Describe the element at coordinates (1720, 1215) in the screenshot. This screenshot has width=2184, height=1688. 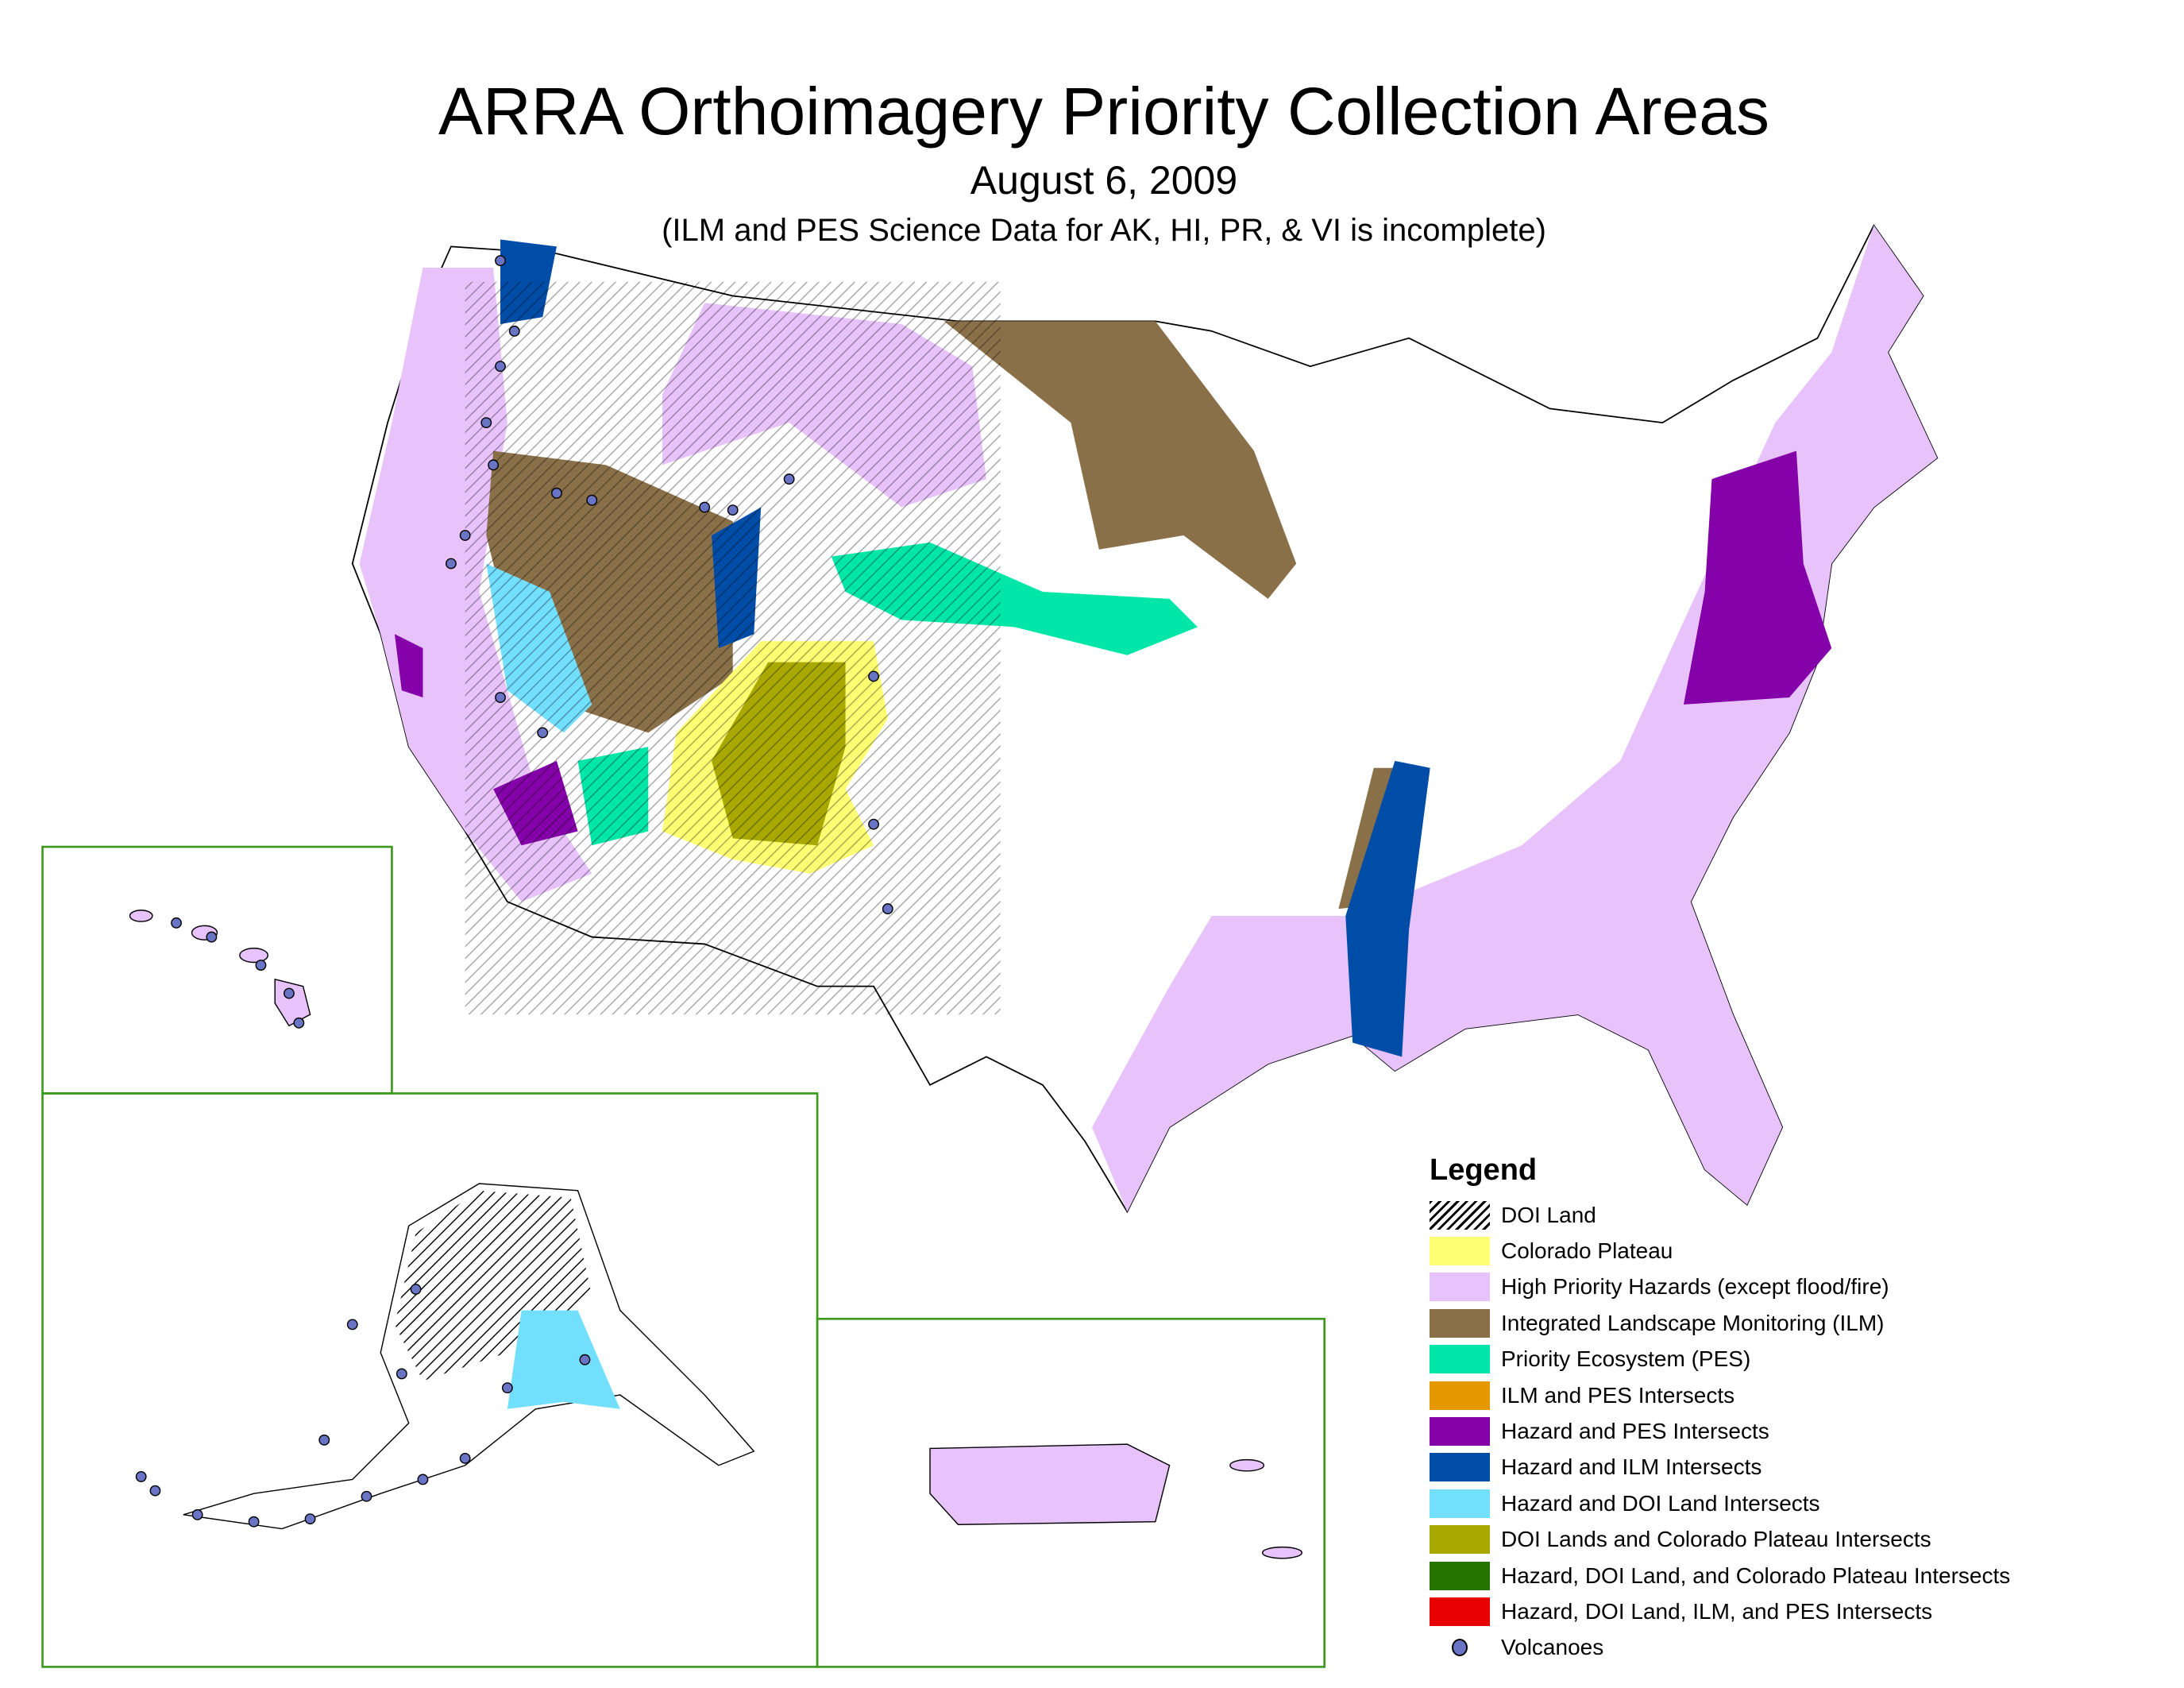
I see `legend-item: DOI Land` at that location.